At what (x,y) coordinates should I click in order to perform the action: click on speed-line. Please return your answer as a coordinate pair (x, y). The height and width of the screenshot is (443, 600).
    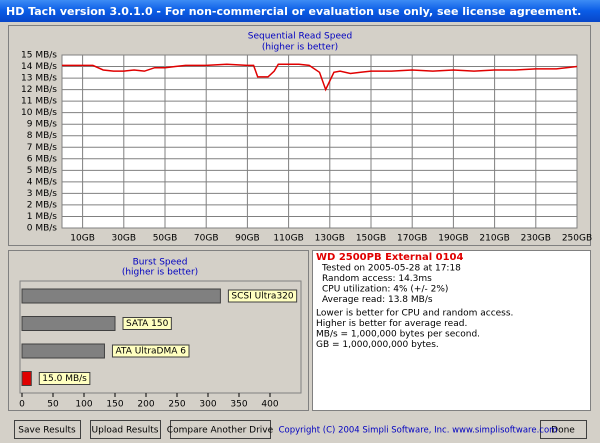
    Looking at the image, I should click on (320, 77).